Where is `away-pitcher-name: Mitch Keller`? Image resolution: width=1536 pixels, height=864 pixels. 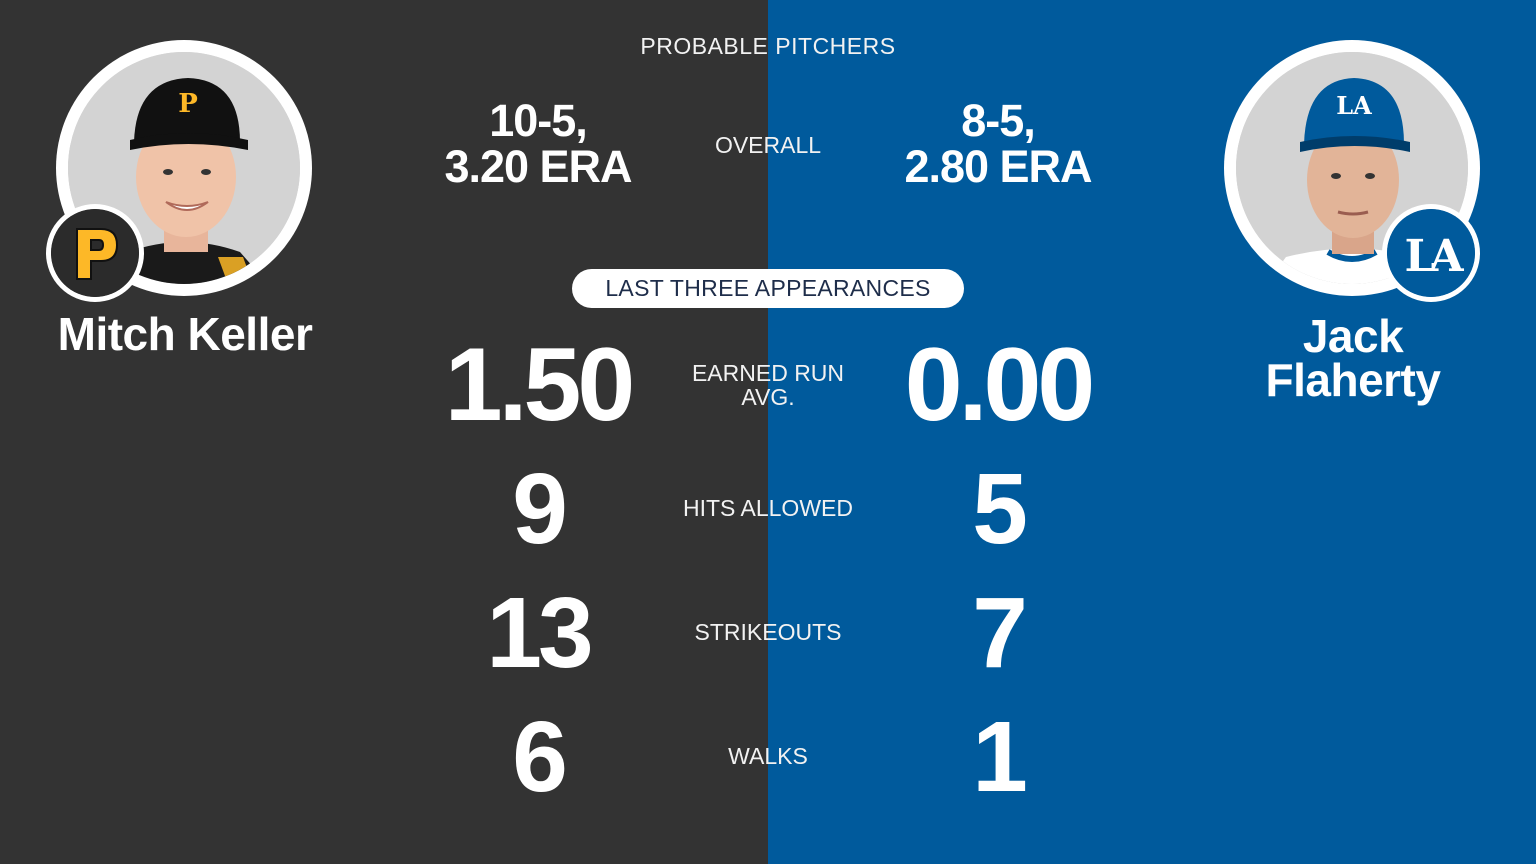 away-pitcher-name: Mitch Keller is located at coordinates (185, 334).